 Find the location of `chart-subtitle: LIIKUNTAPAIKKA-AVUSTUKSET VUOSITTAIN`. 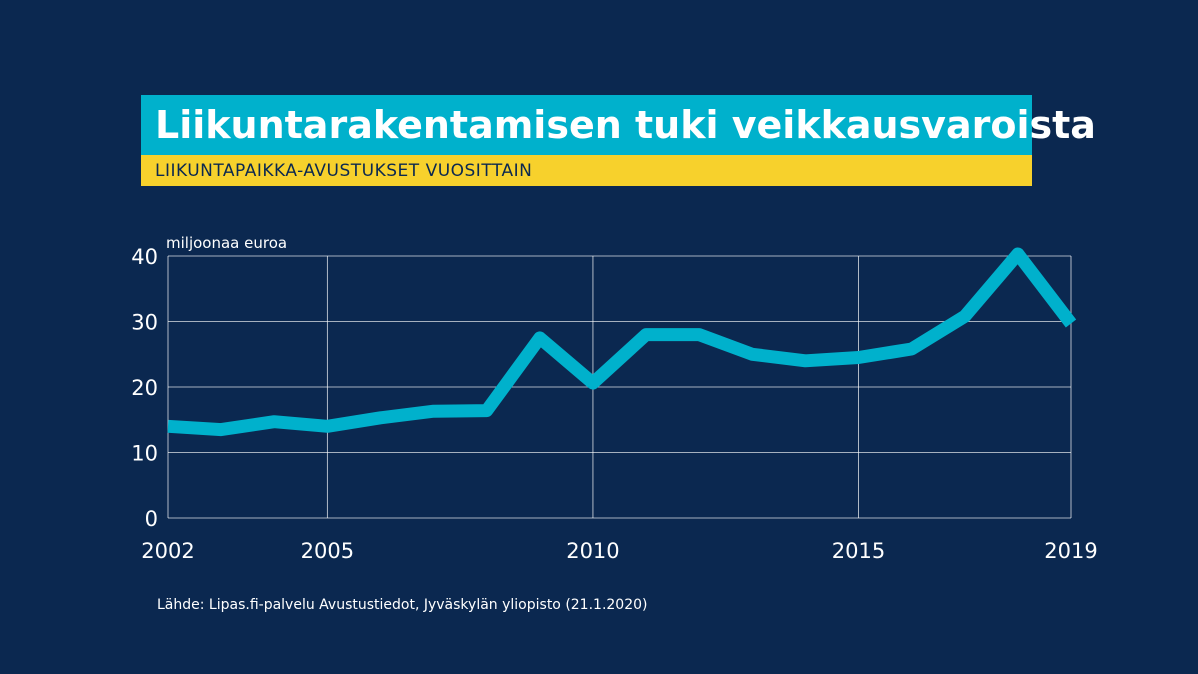

chart-subtitle: LIIKUNTAPAIKKA-AVUSTUKSET VUOSITTAIN is located at coordinates (344, 170).